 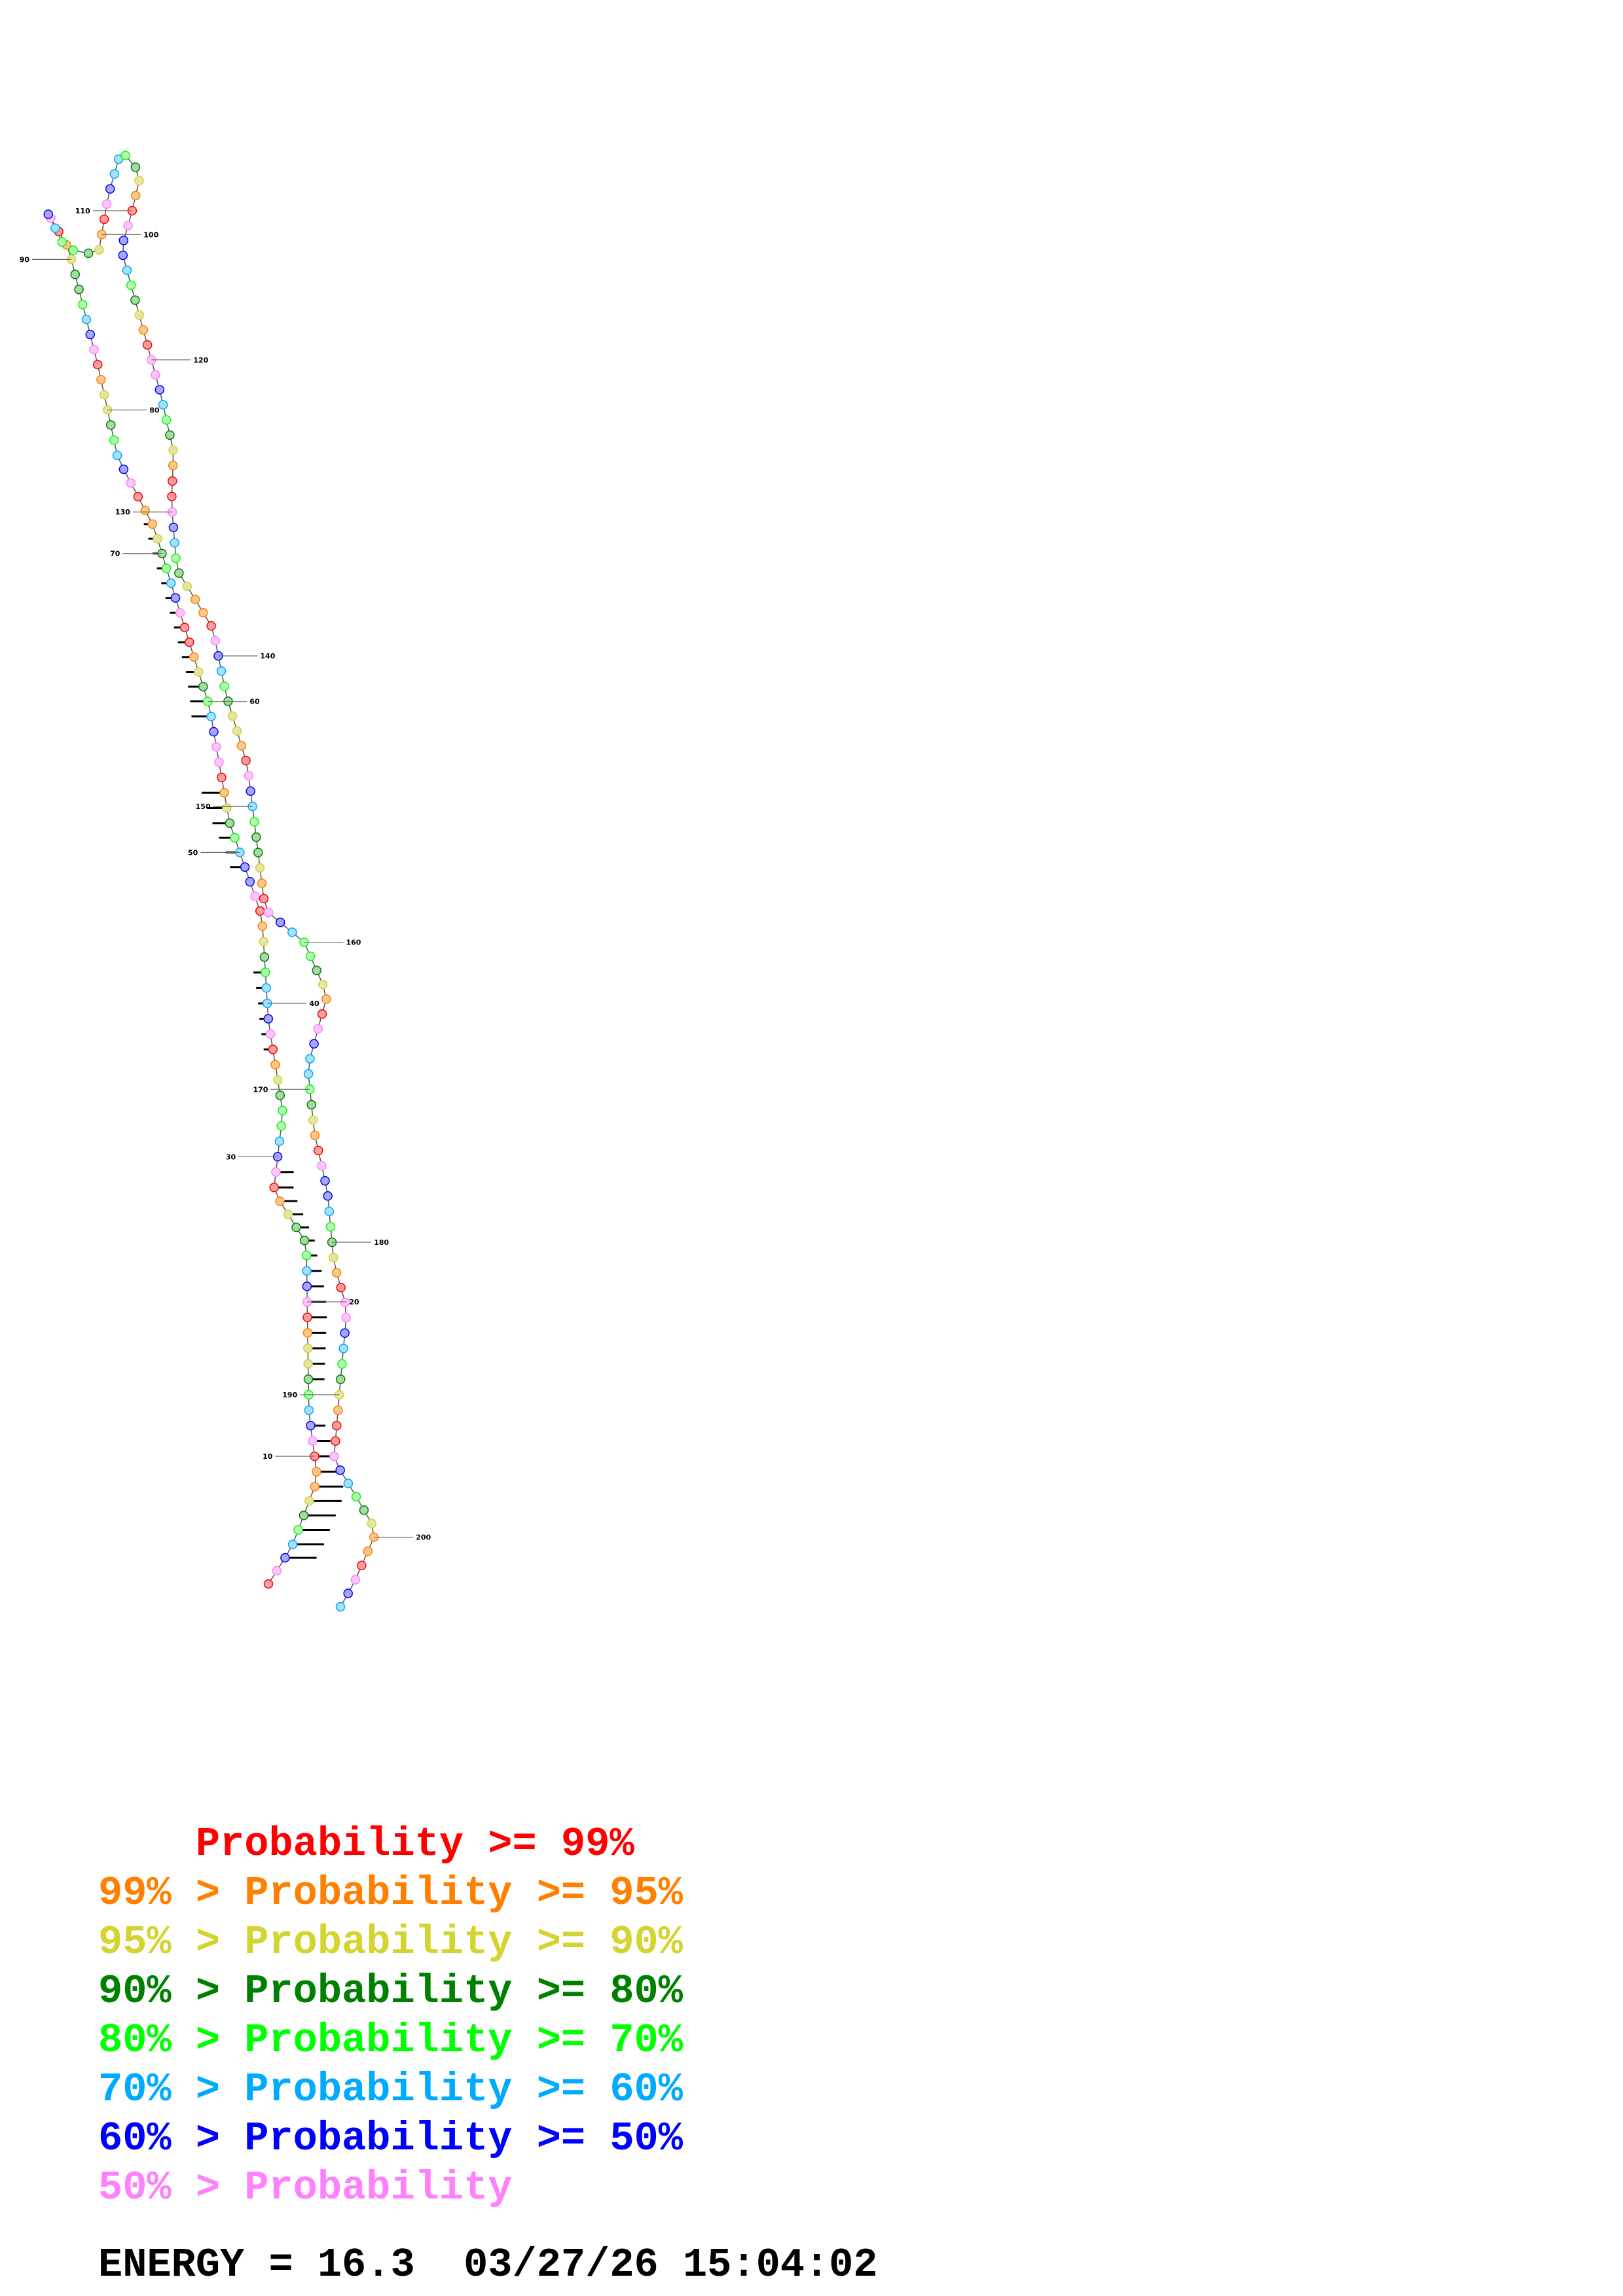 What do you see at coordinates (211, 880) in the screenshot?
I see `backbone-path` at bounding box center [211, 880].